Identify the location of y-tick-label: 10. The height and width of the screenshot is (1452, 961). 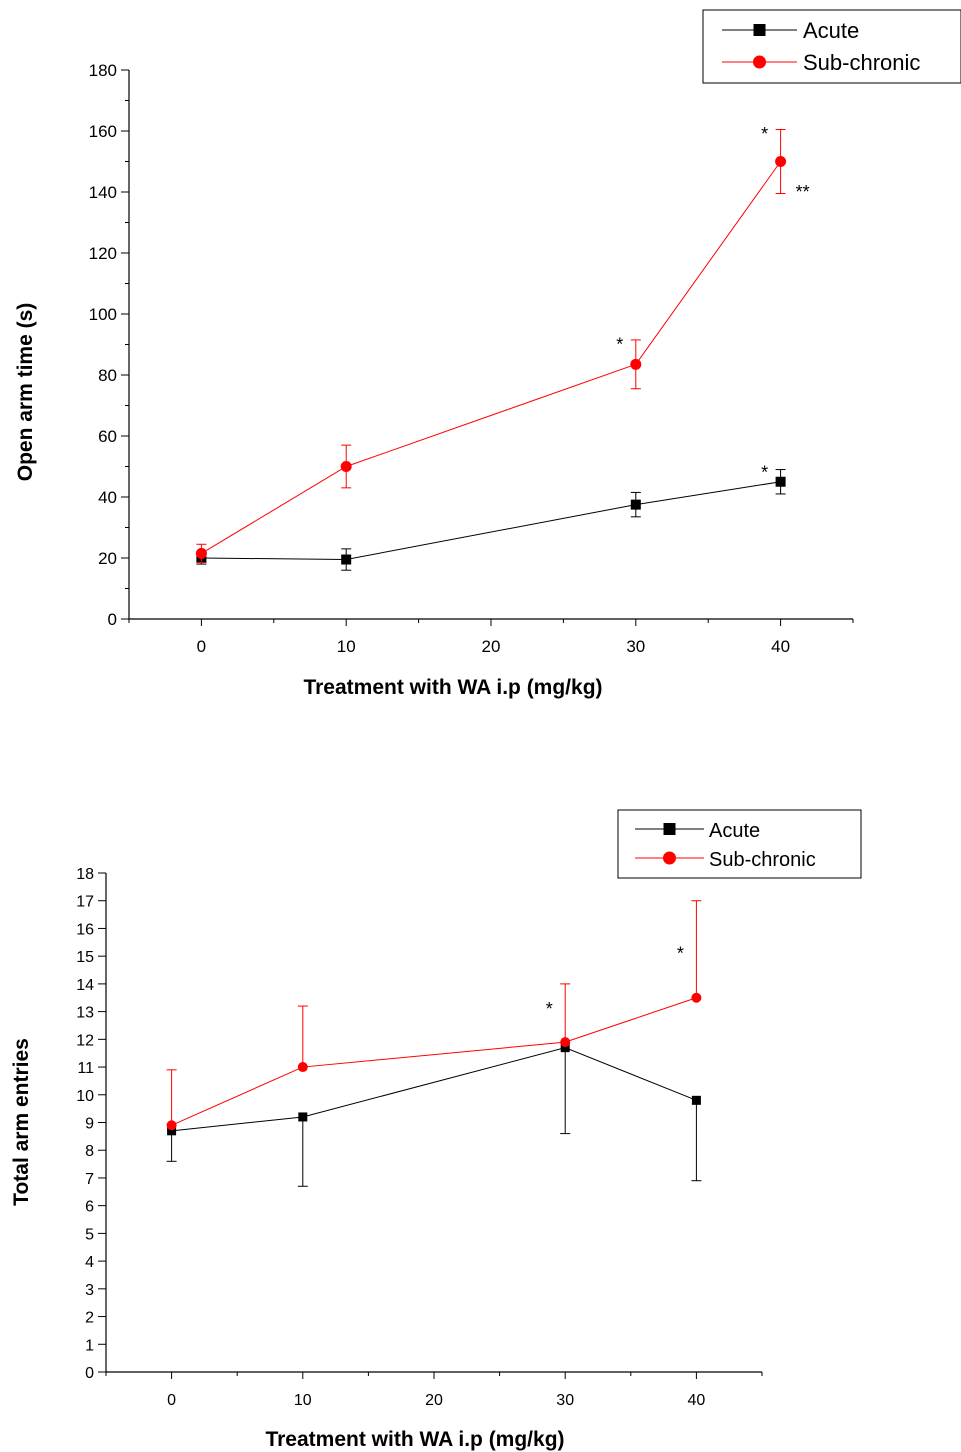
(85, 1096).